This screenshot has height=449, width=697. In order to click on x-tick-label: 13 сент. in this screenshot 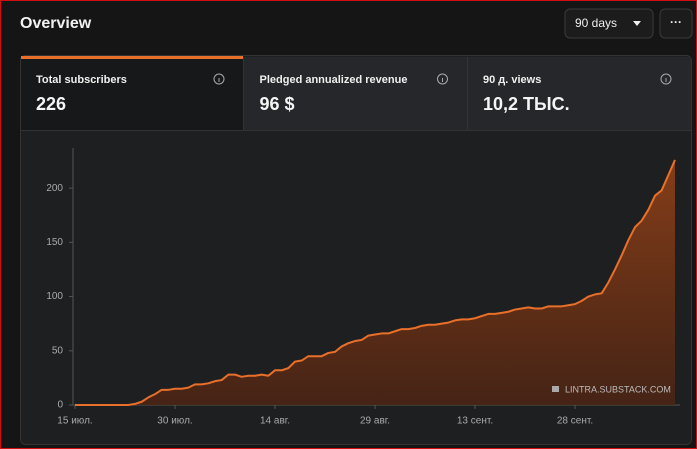, I will do `click(475, 421)`.